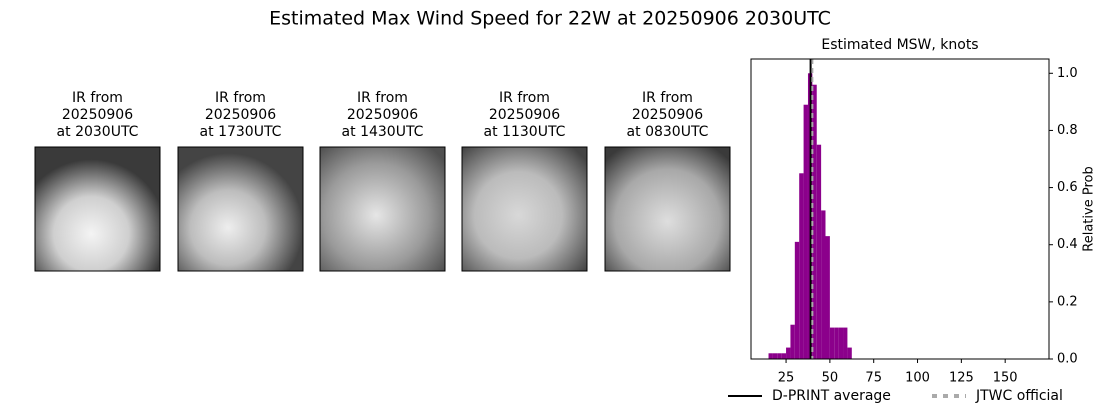 This screenshot has height=409, width=1100. I want to click on x-tick-label: 75, so click(873, 378).